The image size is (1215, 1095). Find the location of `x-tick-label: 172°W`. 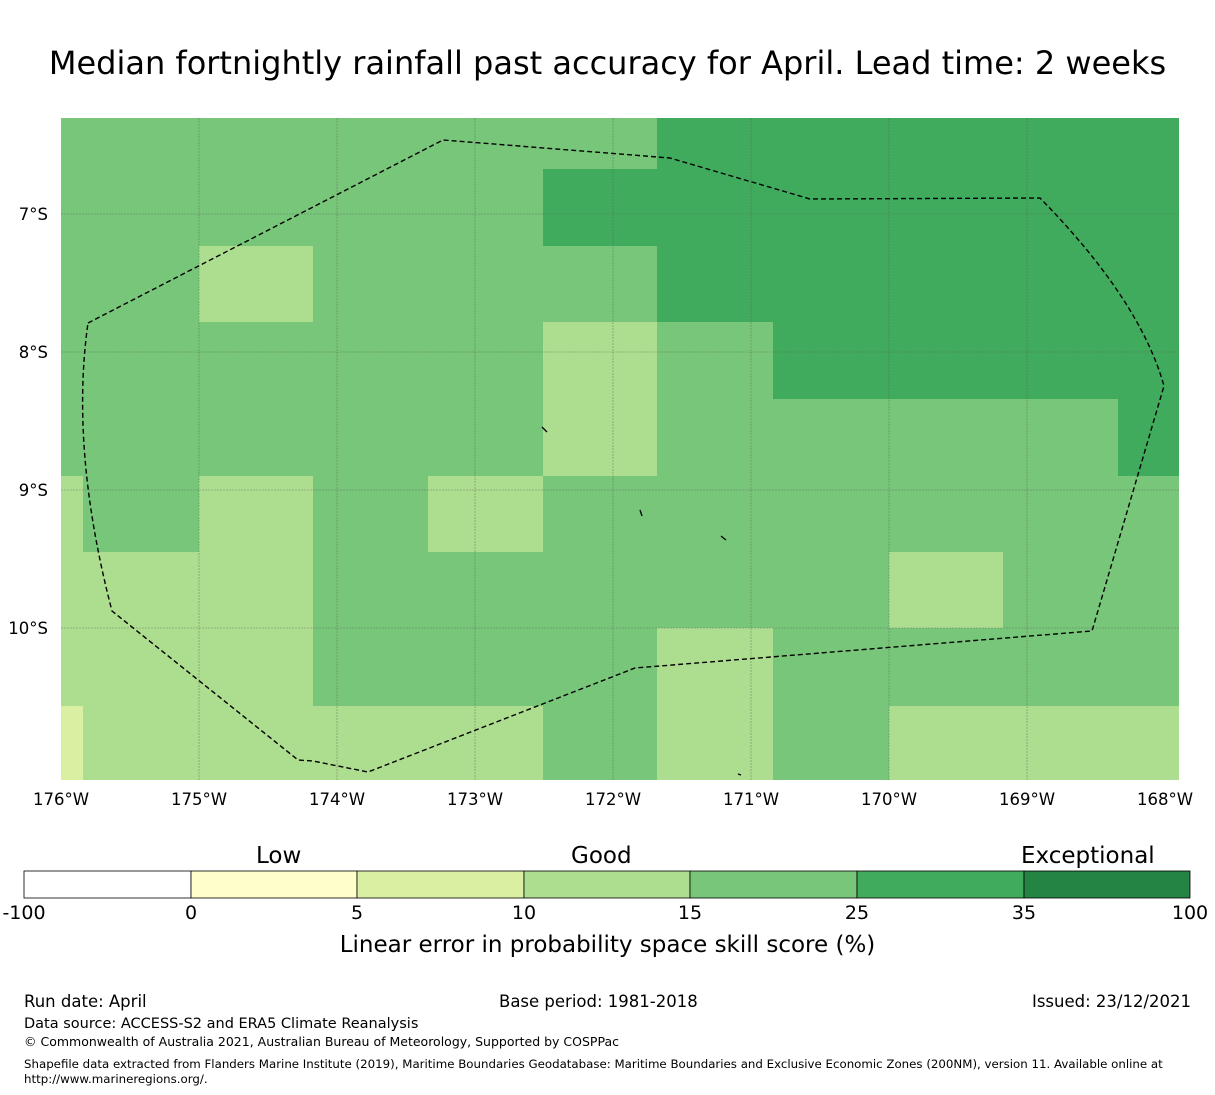

x-tick-label: 172°W is located at coordinates (613, 799).